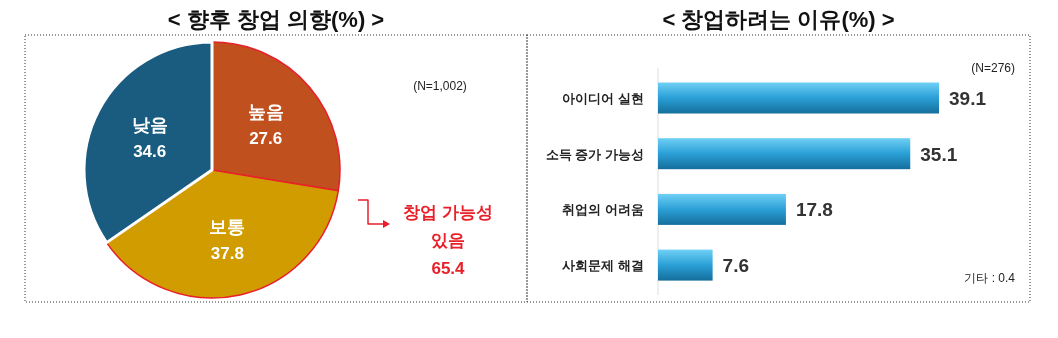 The width and height of the screenshot is (1058, 338). I want to click on slice-label: 낮음, so click(149, 125).